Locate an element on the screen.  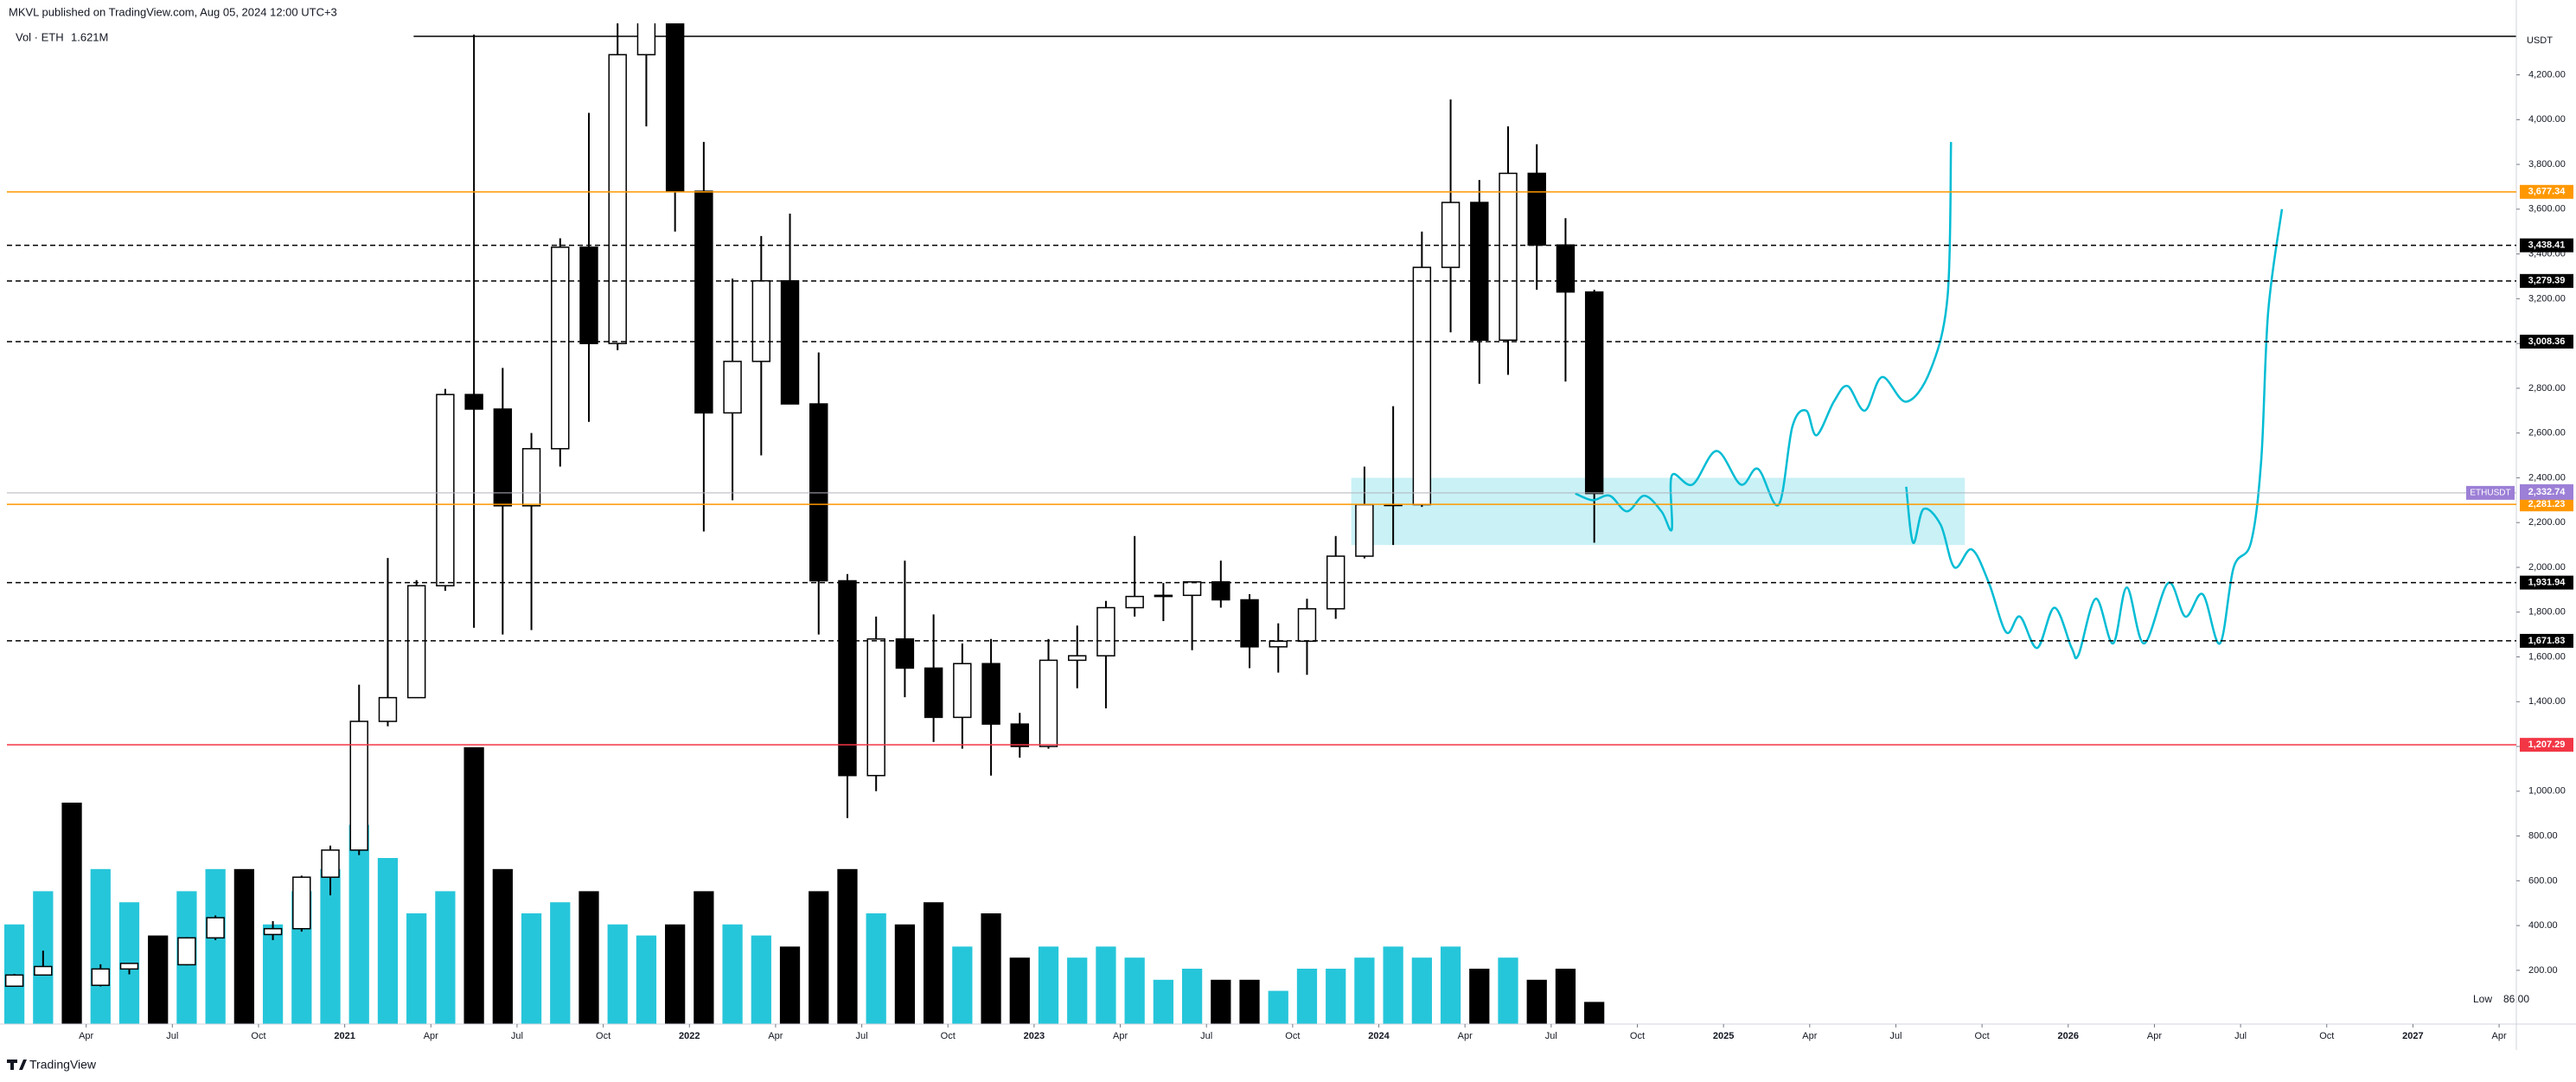
footer-brand: TradingView is located at coordinates (63, 1065).